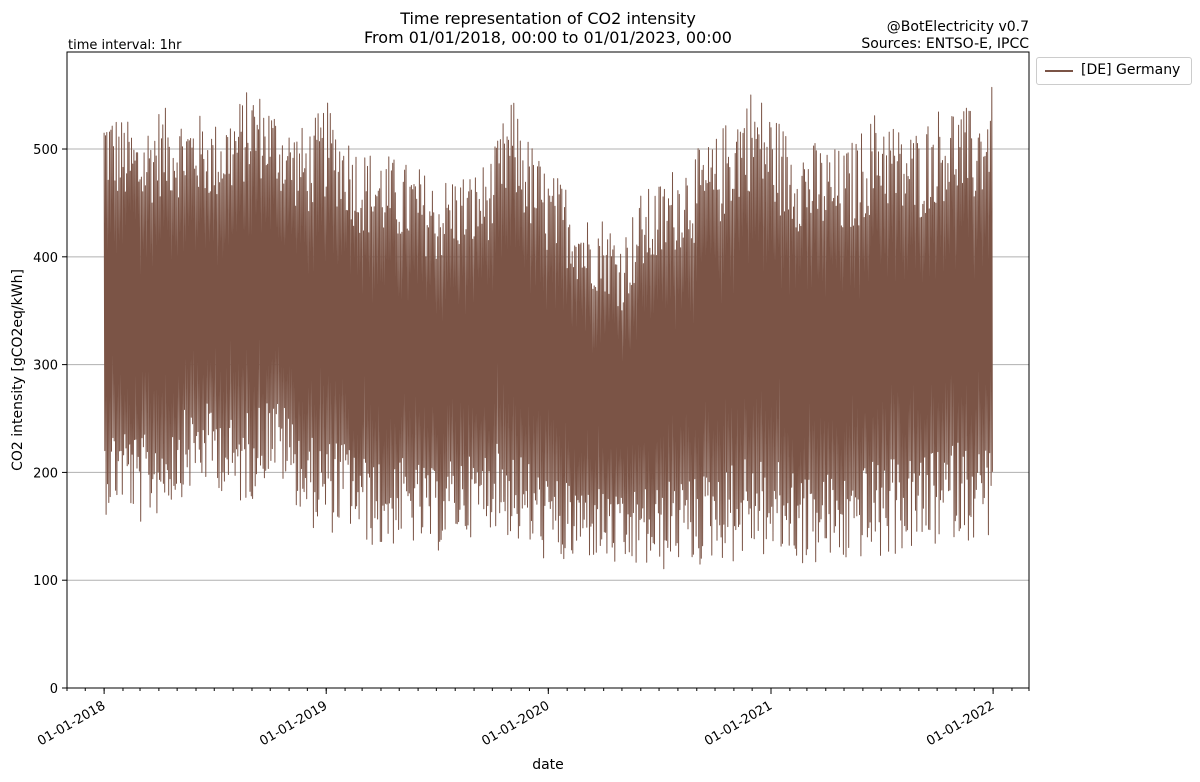 This screenshot has width=1200, height=782. What do you see at coordinates (50, 420) in the screenshot?
I see `y-axis: 0 100 200 300 400 500` at bounding box center [50, 420].